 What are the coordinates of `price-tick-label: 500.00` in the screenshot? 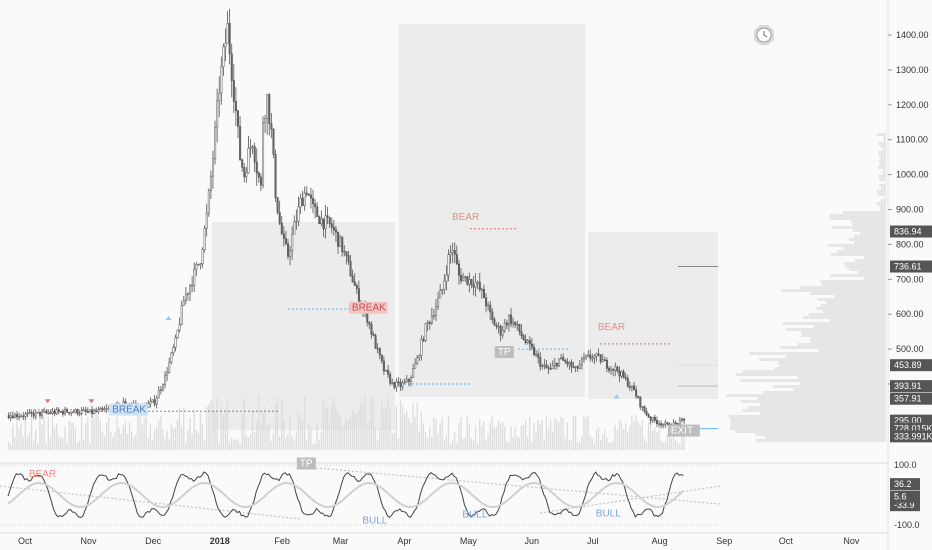 It's located at (910, 349).